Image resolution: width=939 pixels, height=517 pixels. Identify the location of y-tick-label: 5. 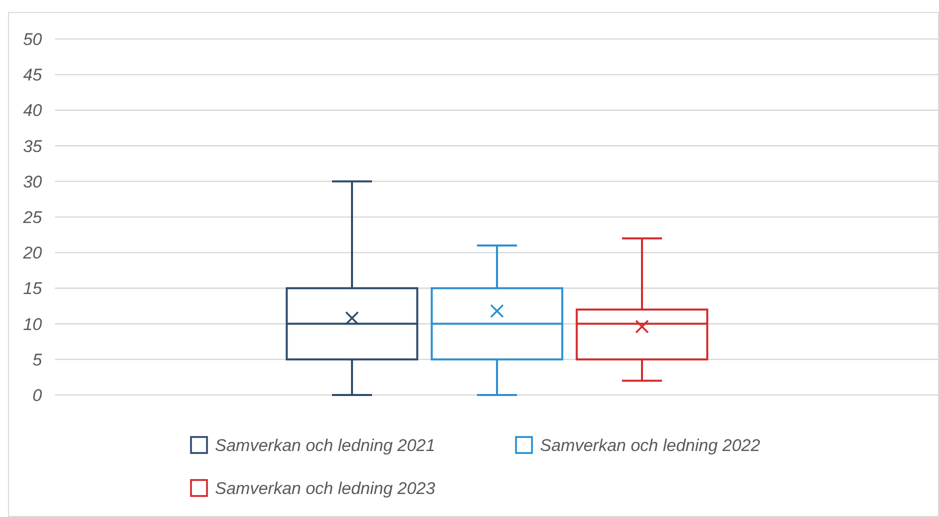
(37, 360).